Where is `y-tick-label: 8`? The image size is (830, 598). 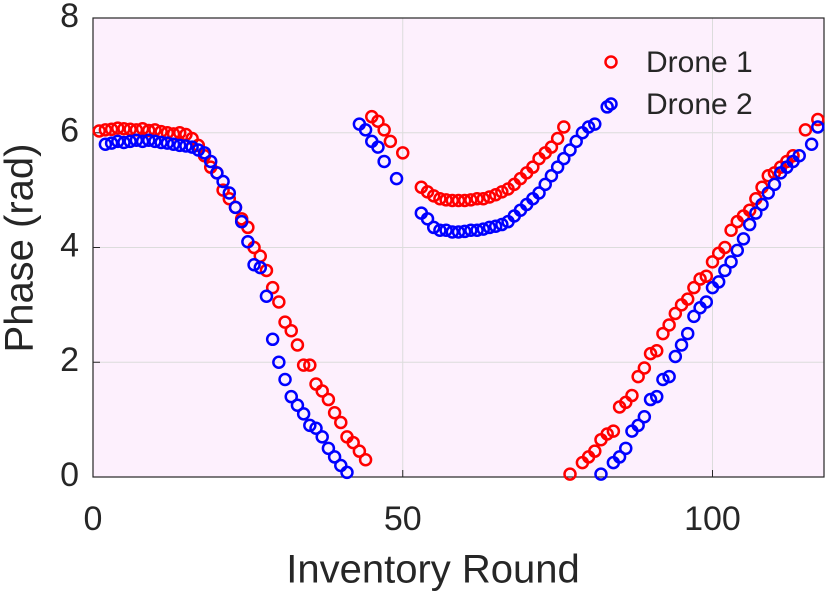 y-tick-label: 8 is located at coordinates (69, 17).